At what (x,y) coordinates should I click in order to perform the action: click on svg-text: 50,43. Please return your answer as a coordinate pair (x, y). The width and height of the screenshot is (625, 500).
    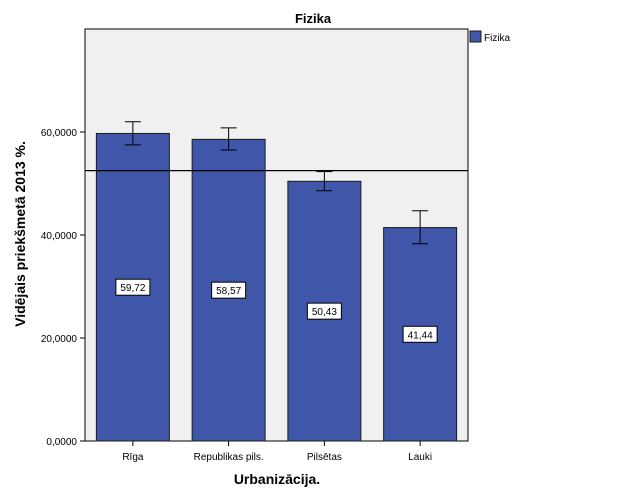
    Looking at the image, I should click on (324, 312).